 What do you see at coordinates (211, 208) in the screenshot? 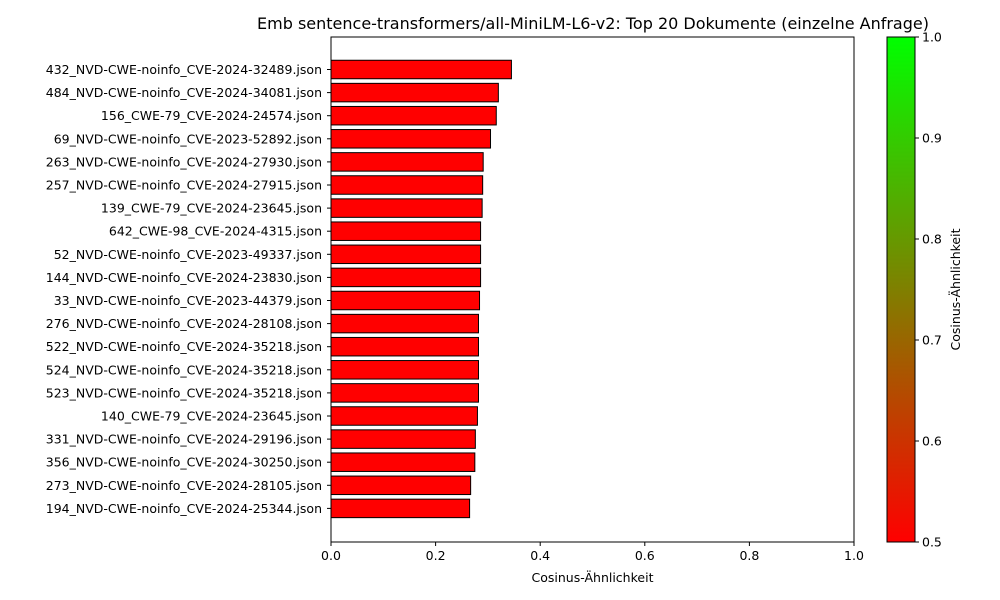
I see `category-label: 139_CWE-79_CVE-2024-23645.json` at bounding box center [211, 208].